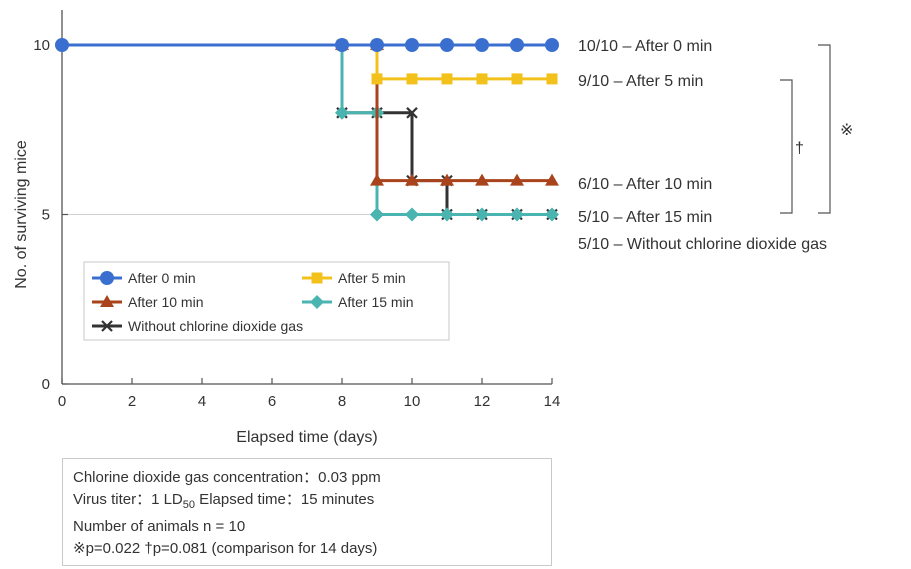  Describe the element at coordinates (640, 81) in the screenshot. I see `end-label-after-5-min: 9/10 – After 5 min` at that location.